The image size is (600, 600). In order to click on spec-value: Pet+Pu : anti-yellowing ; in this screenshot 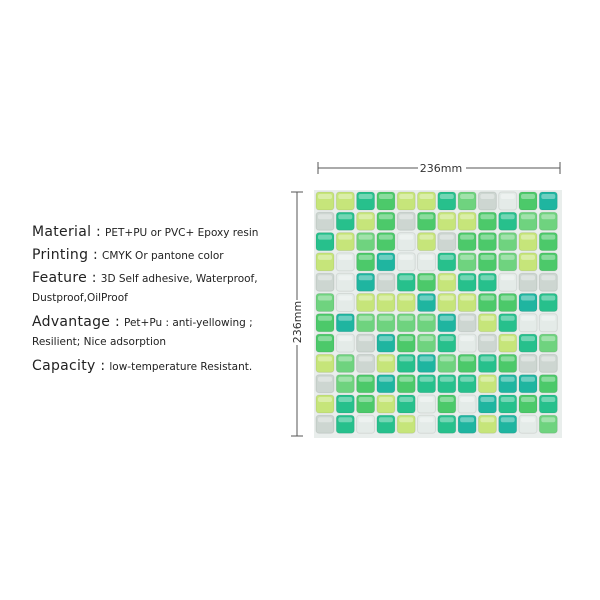, I will do `click(188, 323)`.